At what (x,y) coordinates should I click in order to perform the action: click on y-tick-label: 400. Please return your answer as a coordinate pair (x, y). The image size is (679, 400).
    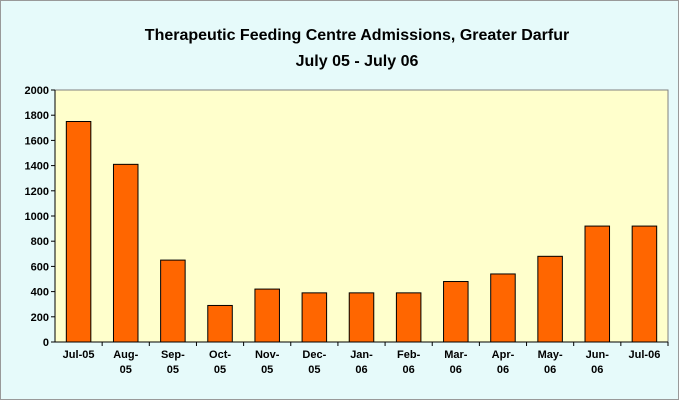
    Looking at the image, I should click on (40, 293).